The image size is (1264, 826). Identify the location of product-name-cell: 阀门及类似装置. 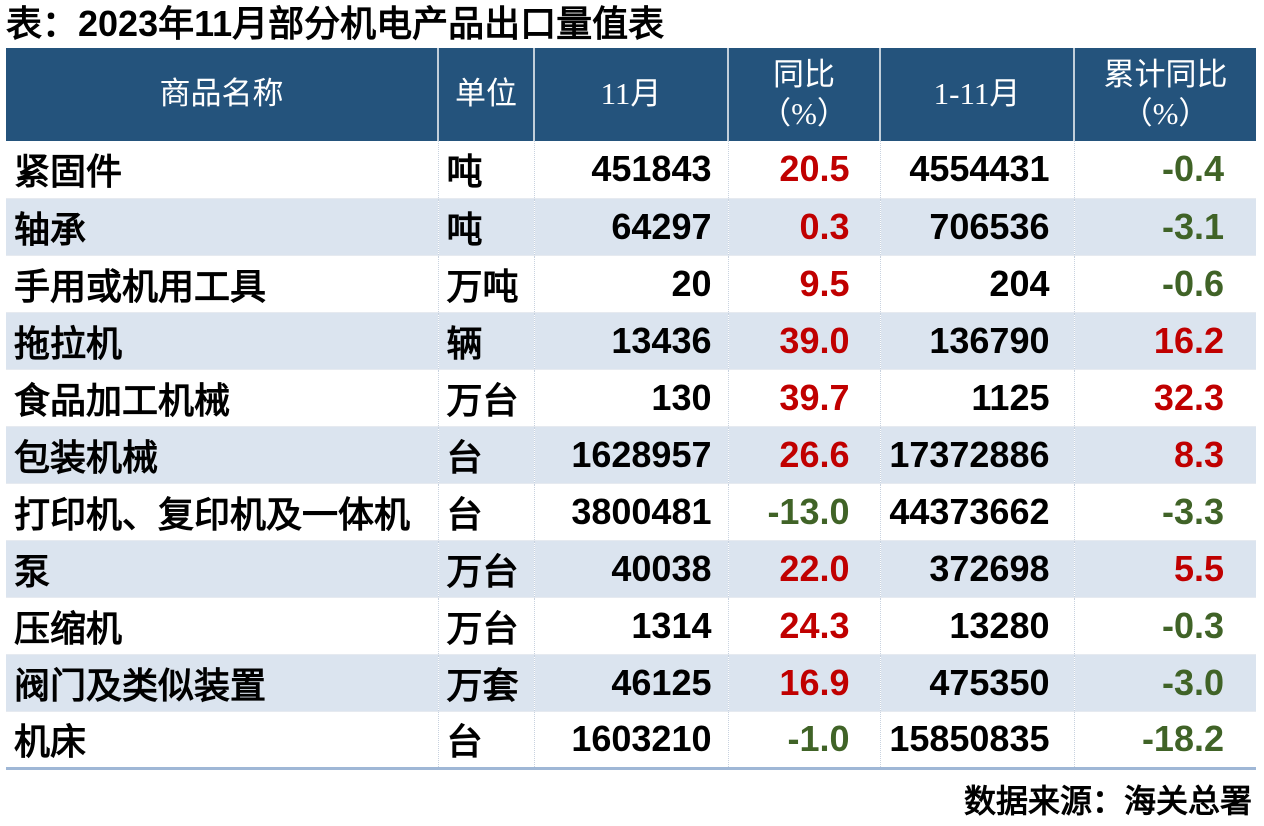
(222, 682).